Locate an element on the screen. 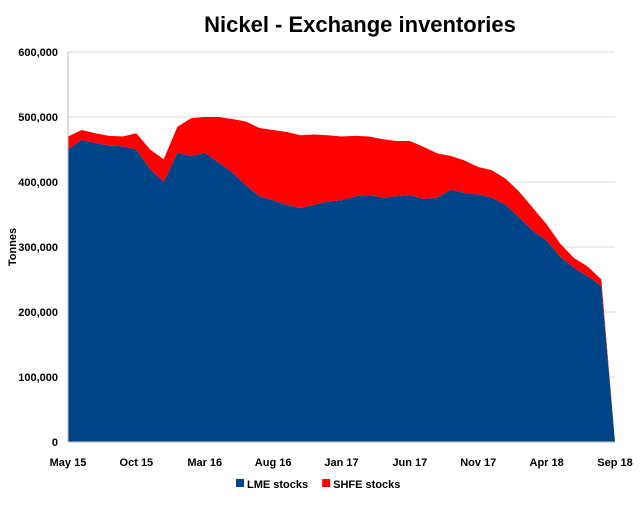 The image size is (640, 506). x-tick-label: May 15 is located at coordinates (68, 463).